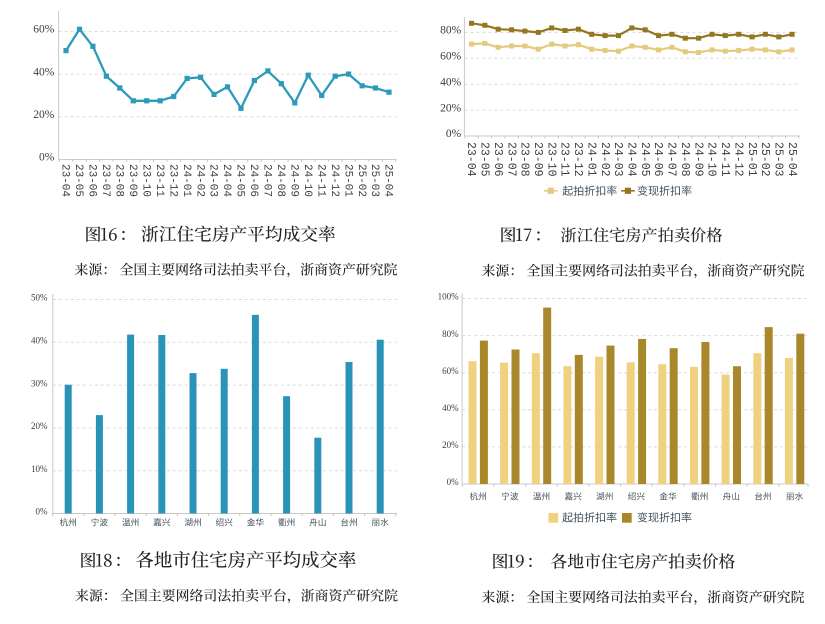 The height and width of the screenshot is (624, 825). I want to click on svg-text: 10%, so click(39, 469).